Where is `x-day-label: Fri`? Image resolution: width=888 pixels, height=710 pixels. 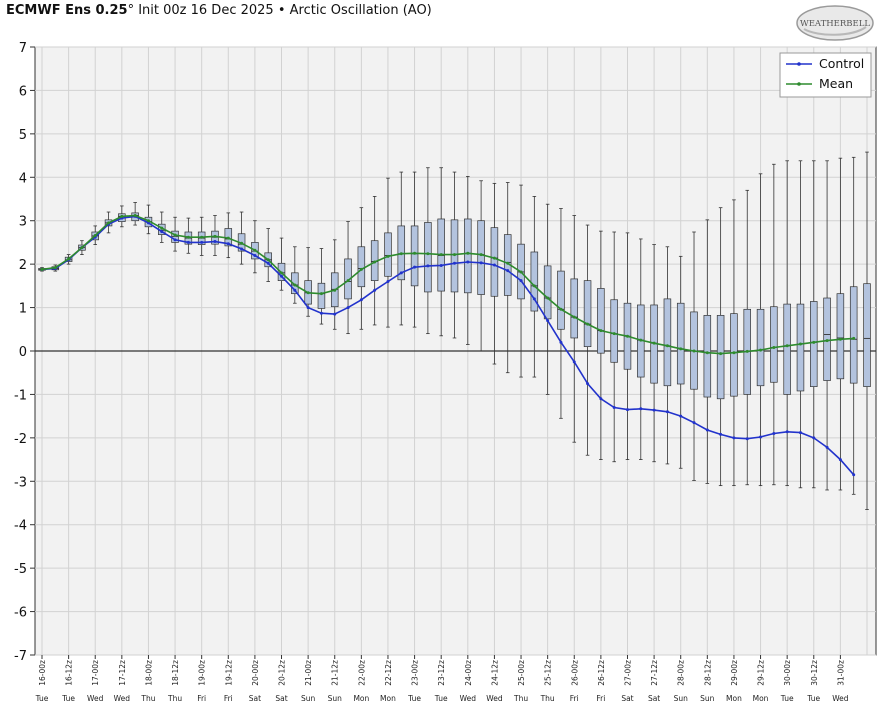
x-day-label: Fri is located at coordinates (574, 698).